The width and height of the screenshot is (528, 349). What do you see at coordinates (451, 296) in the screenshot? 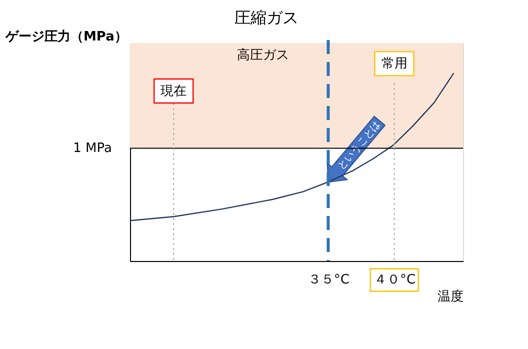
I see `x-axis-title: 温度` at bounding box center [451, 296].